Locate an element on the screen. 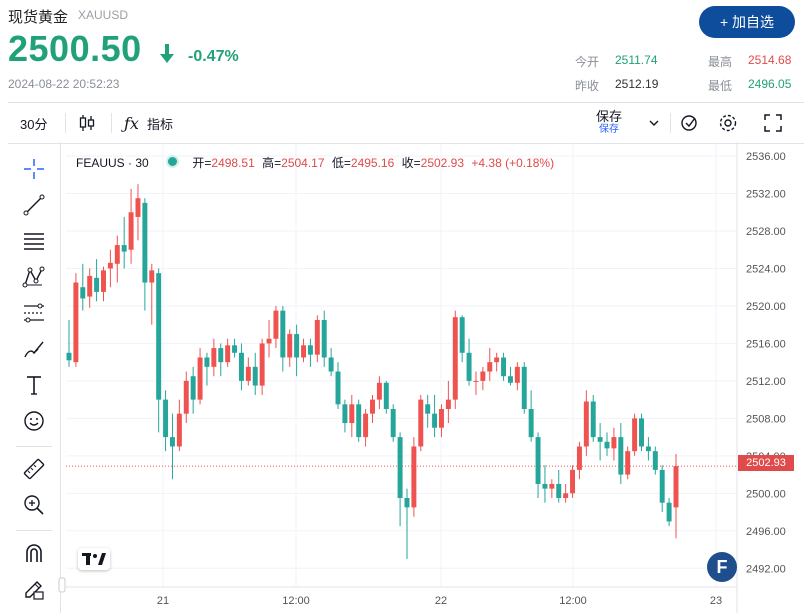 This screenshot has width=812, height=613. brush-tool is located at coordinates (34, 349).